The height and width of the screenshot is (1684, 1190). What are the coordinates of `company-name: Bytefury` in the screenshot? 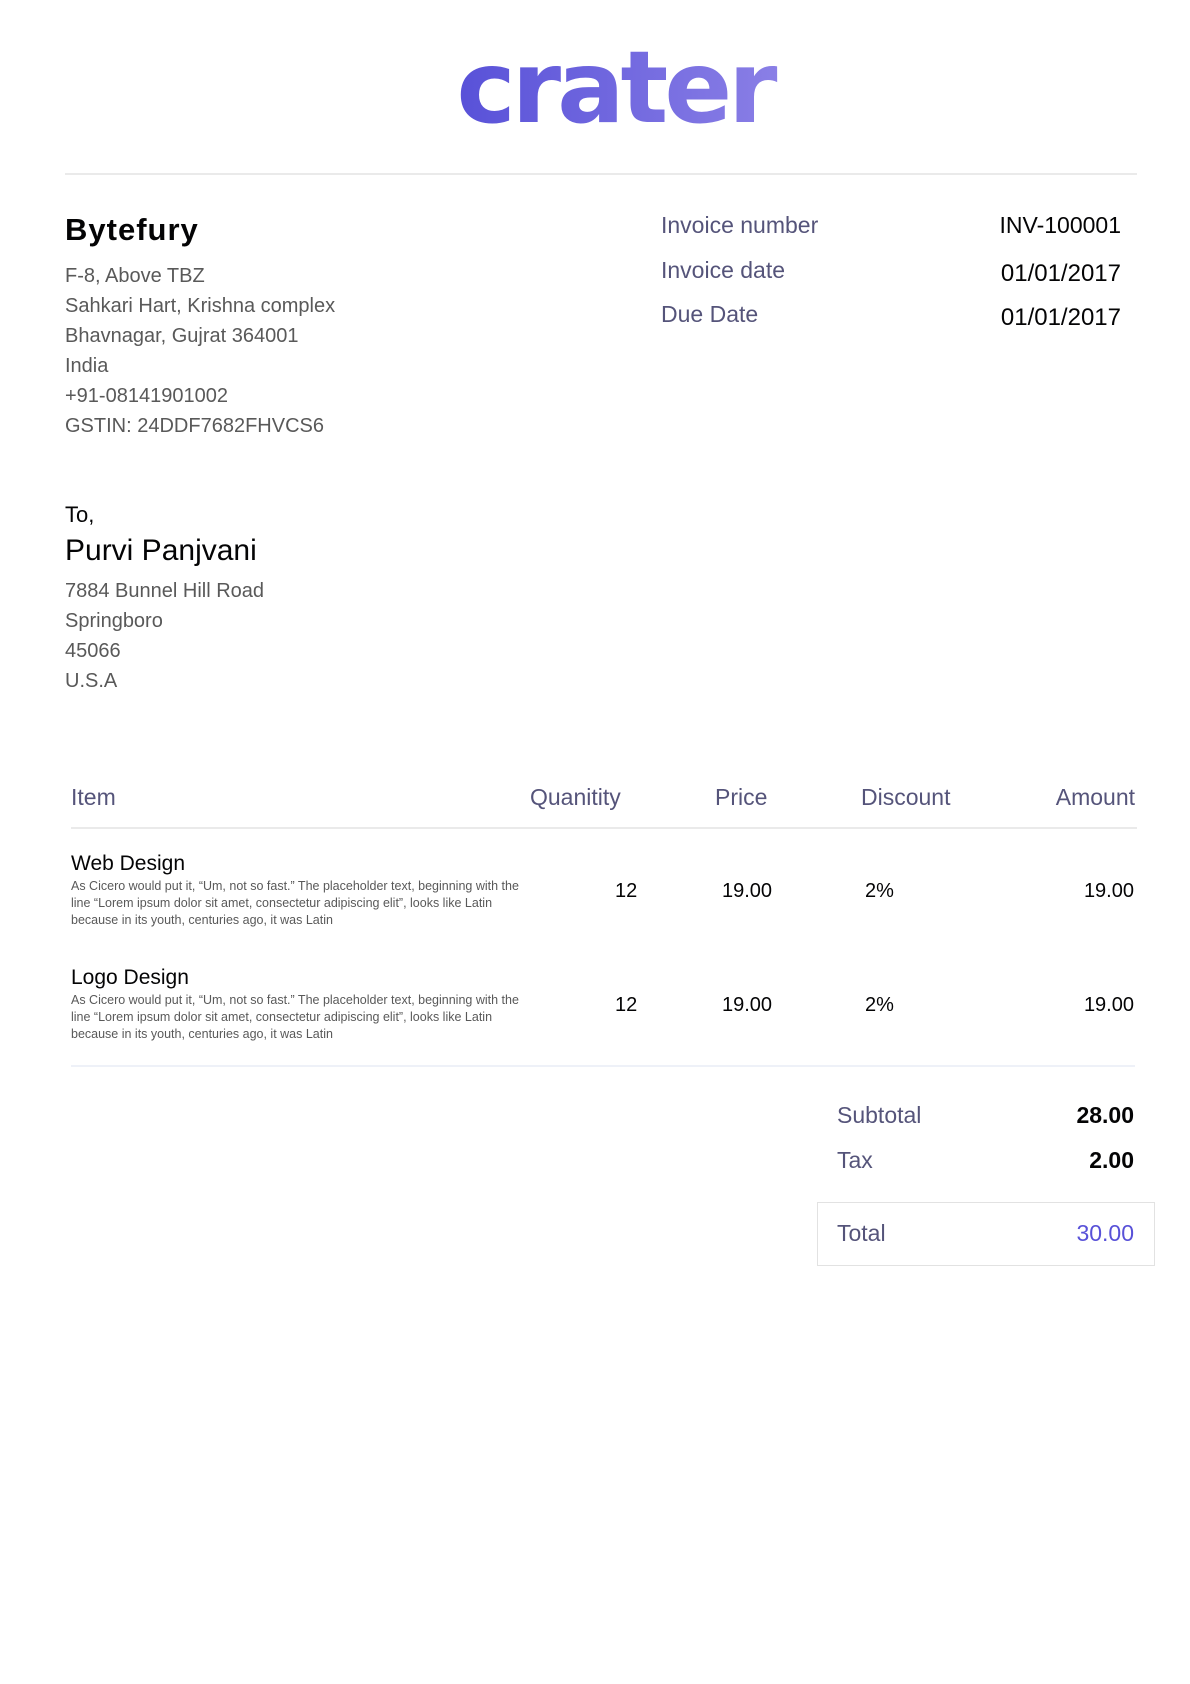 It's located at (132, 229).